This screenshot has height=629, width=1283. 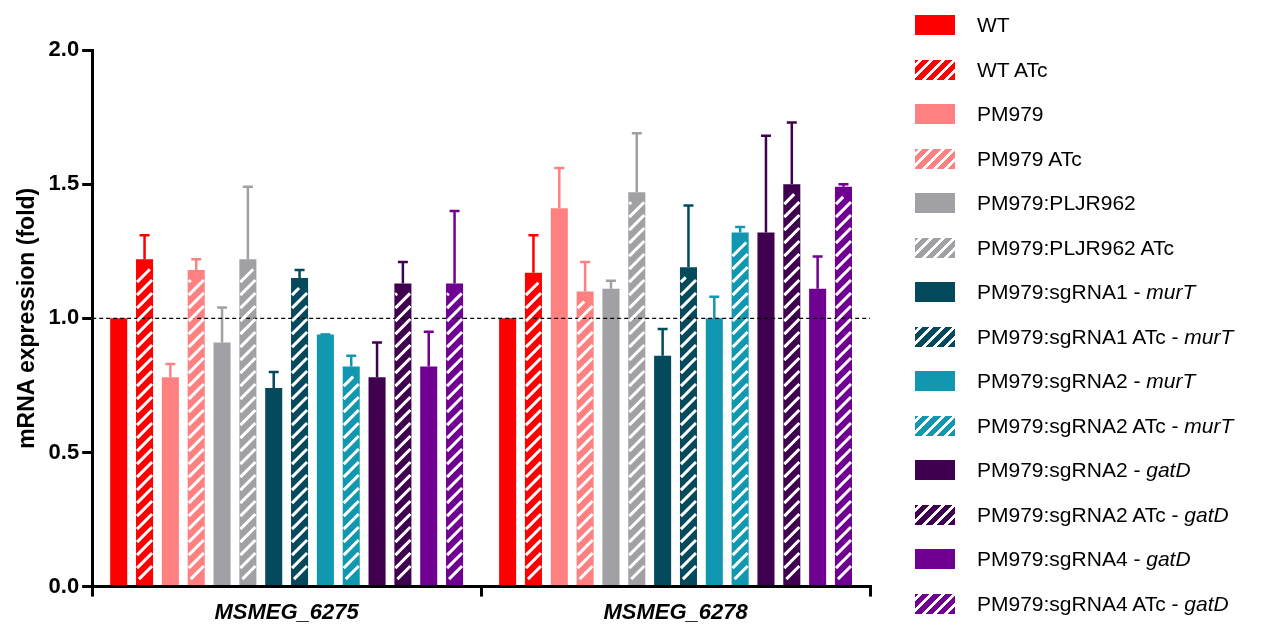 What do you see at coordinates (64, 585) in the screenshot?
I see `y-tick-label: 0.0` at bounding box center [64, 585].